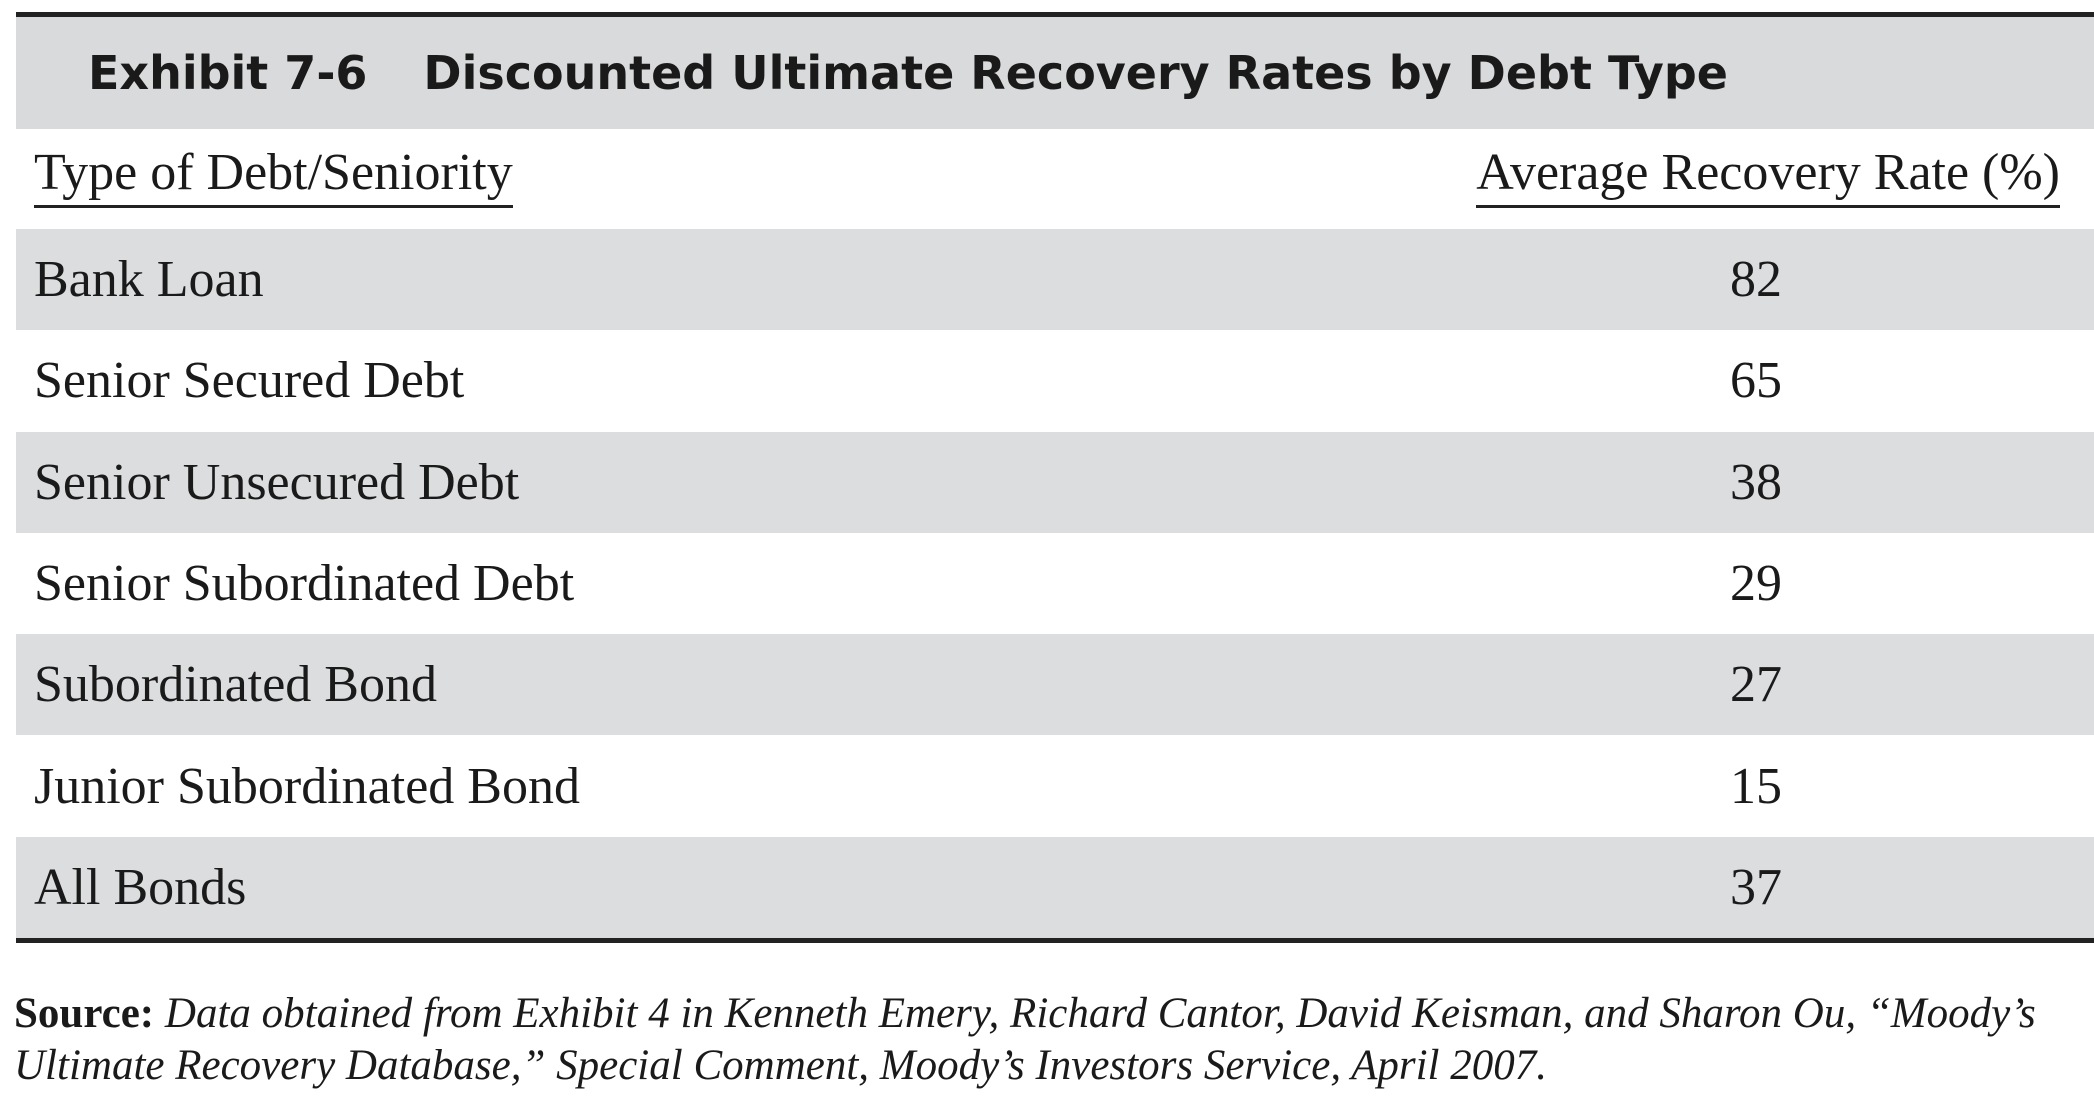  What do you see at coordinates (1055, 583) in the screenshot?
I see `table-row: Senior Subordinated Debt 29` at bounding box center [1055, 583].